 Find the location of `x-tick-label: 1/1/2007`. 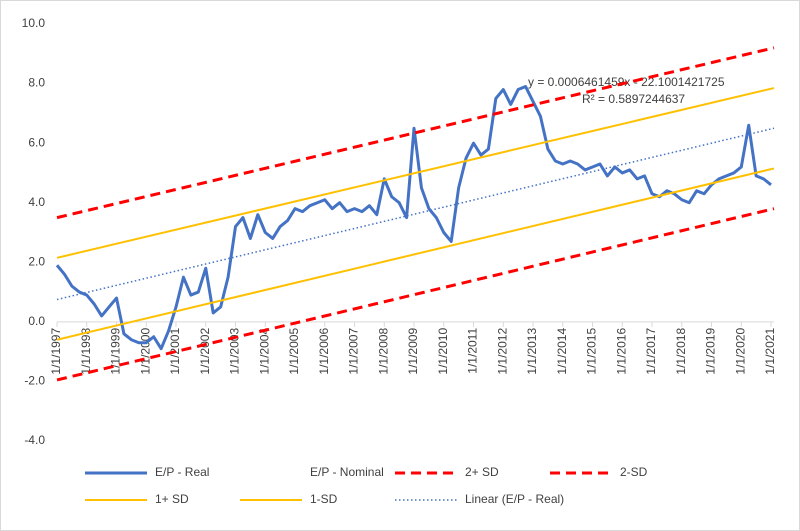

x-tick-label: 1/1/2007 is located at coordinates (354, 351).